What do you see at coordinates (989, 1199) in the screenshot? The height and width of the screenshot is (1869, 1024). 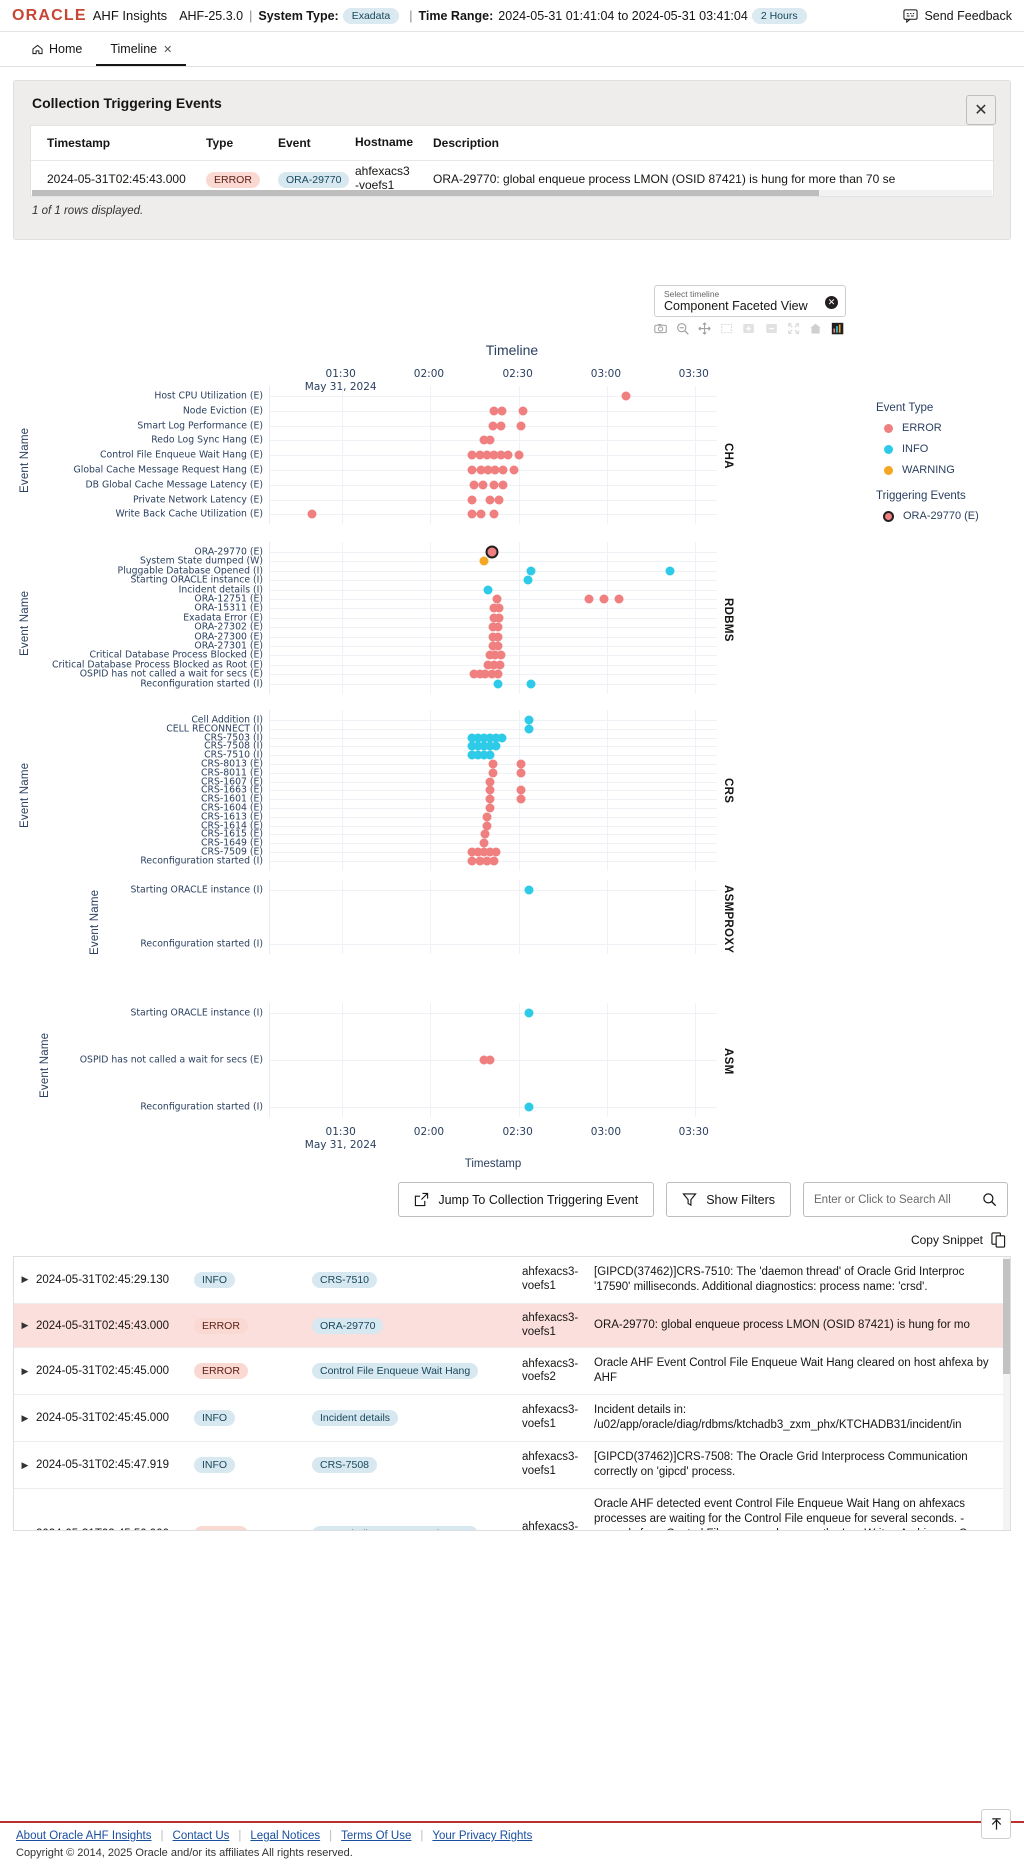 I see `search-icon` at bounding box center [989, 1199].